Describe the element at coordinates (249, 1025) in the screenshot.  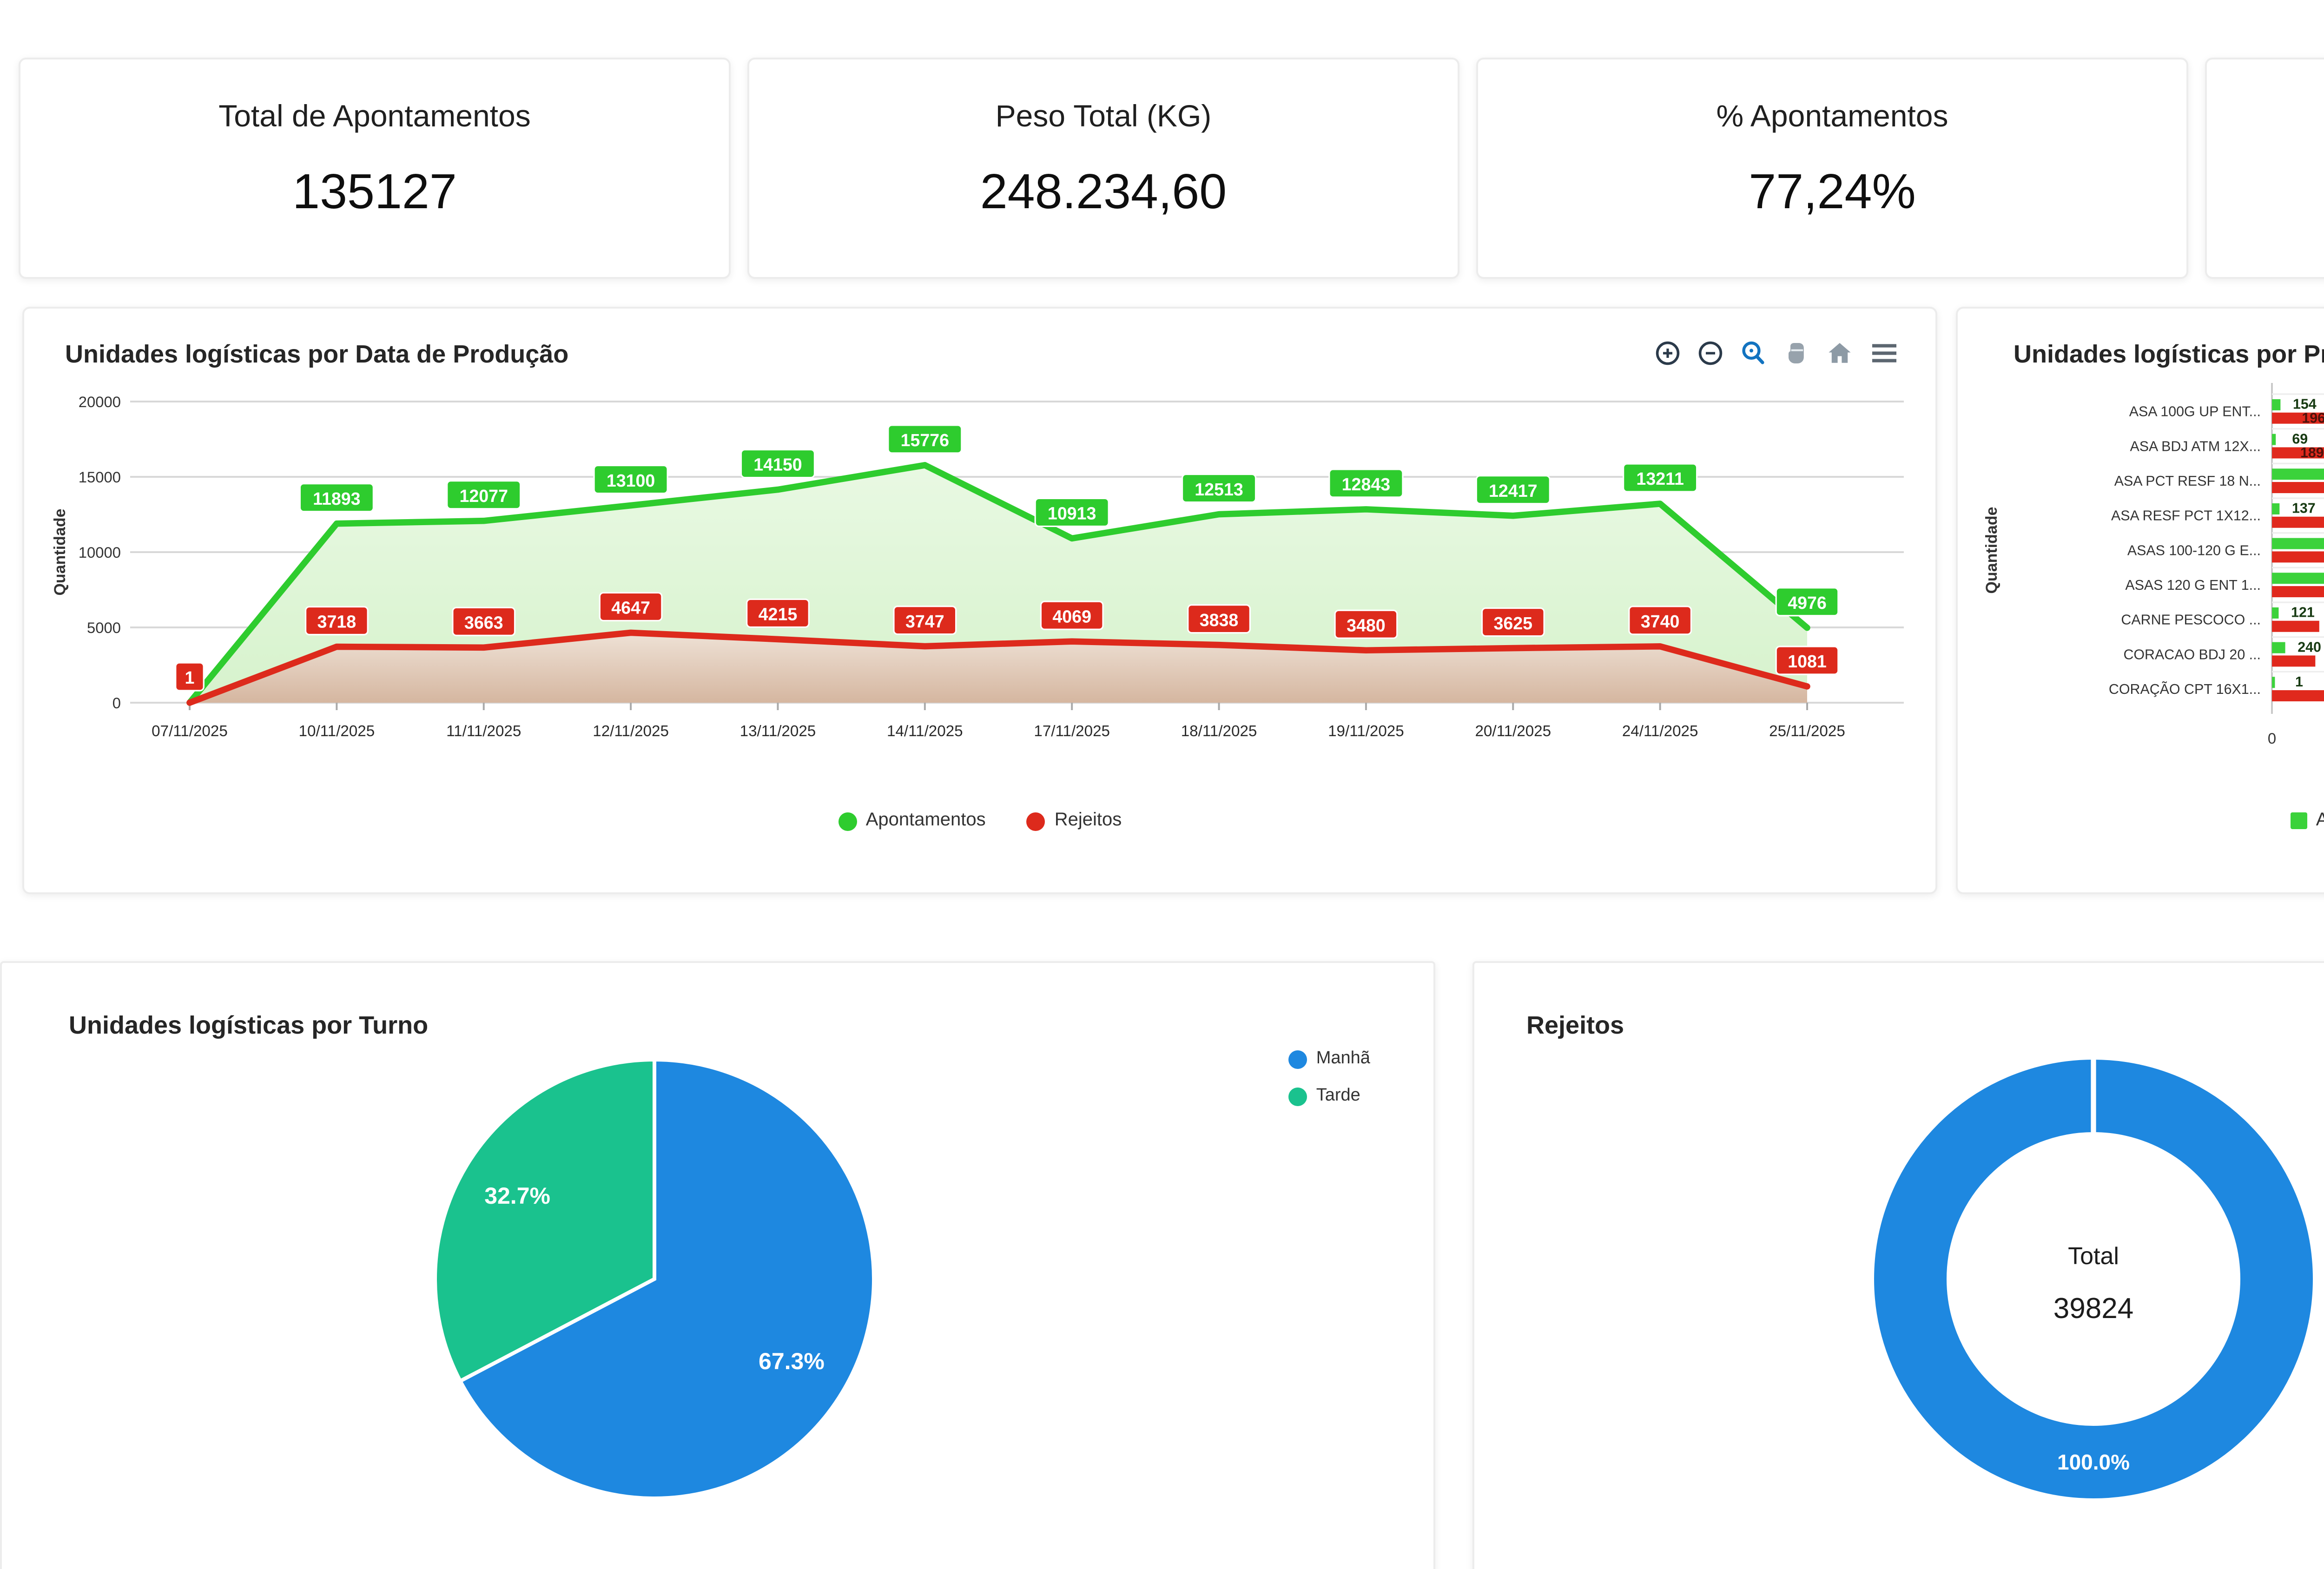
I see `chart-title-turno: Unidades logísticas por Turno` at that location.